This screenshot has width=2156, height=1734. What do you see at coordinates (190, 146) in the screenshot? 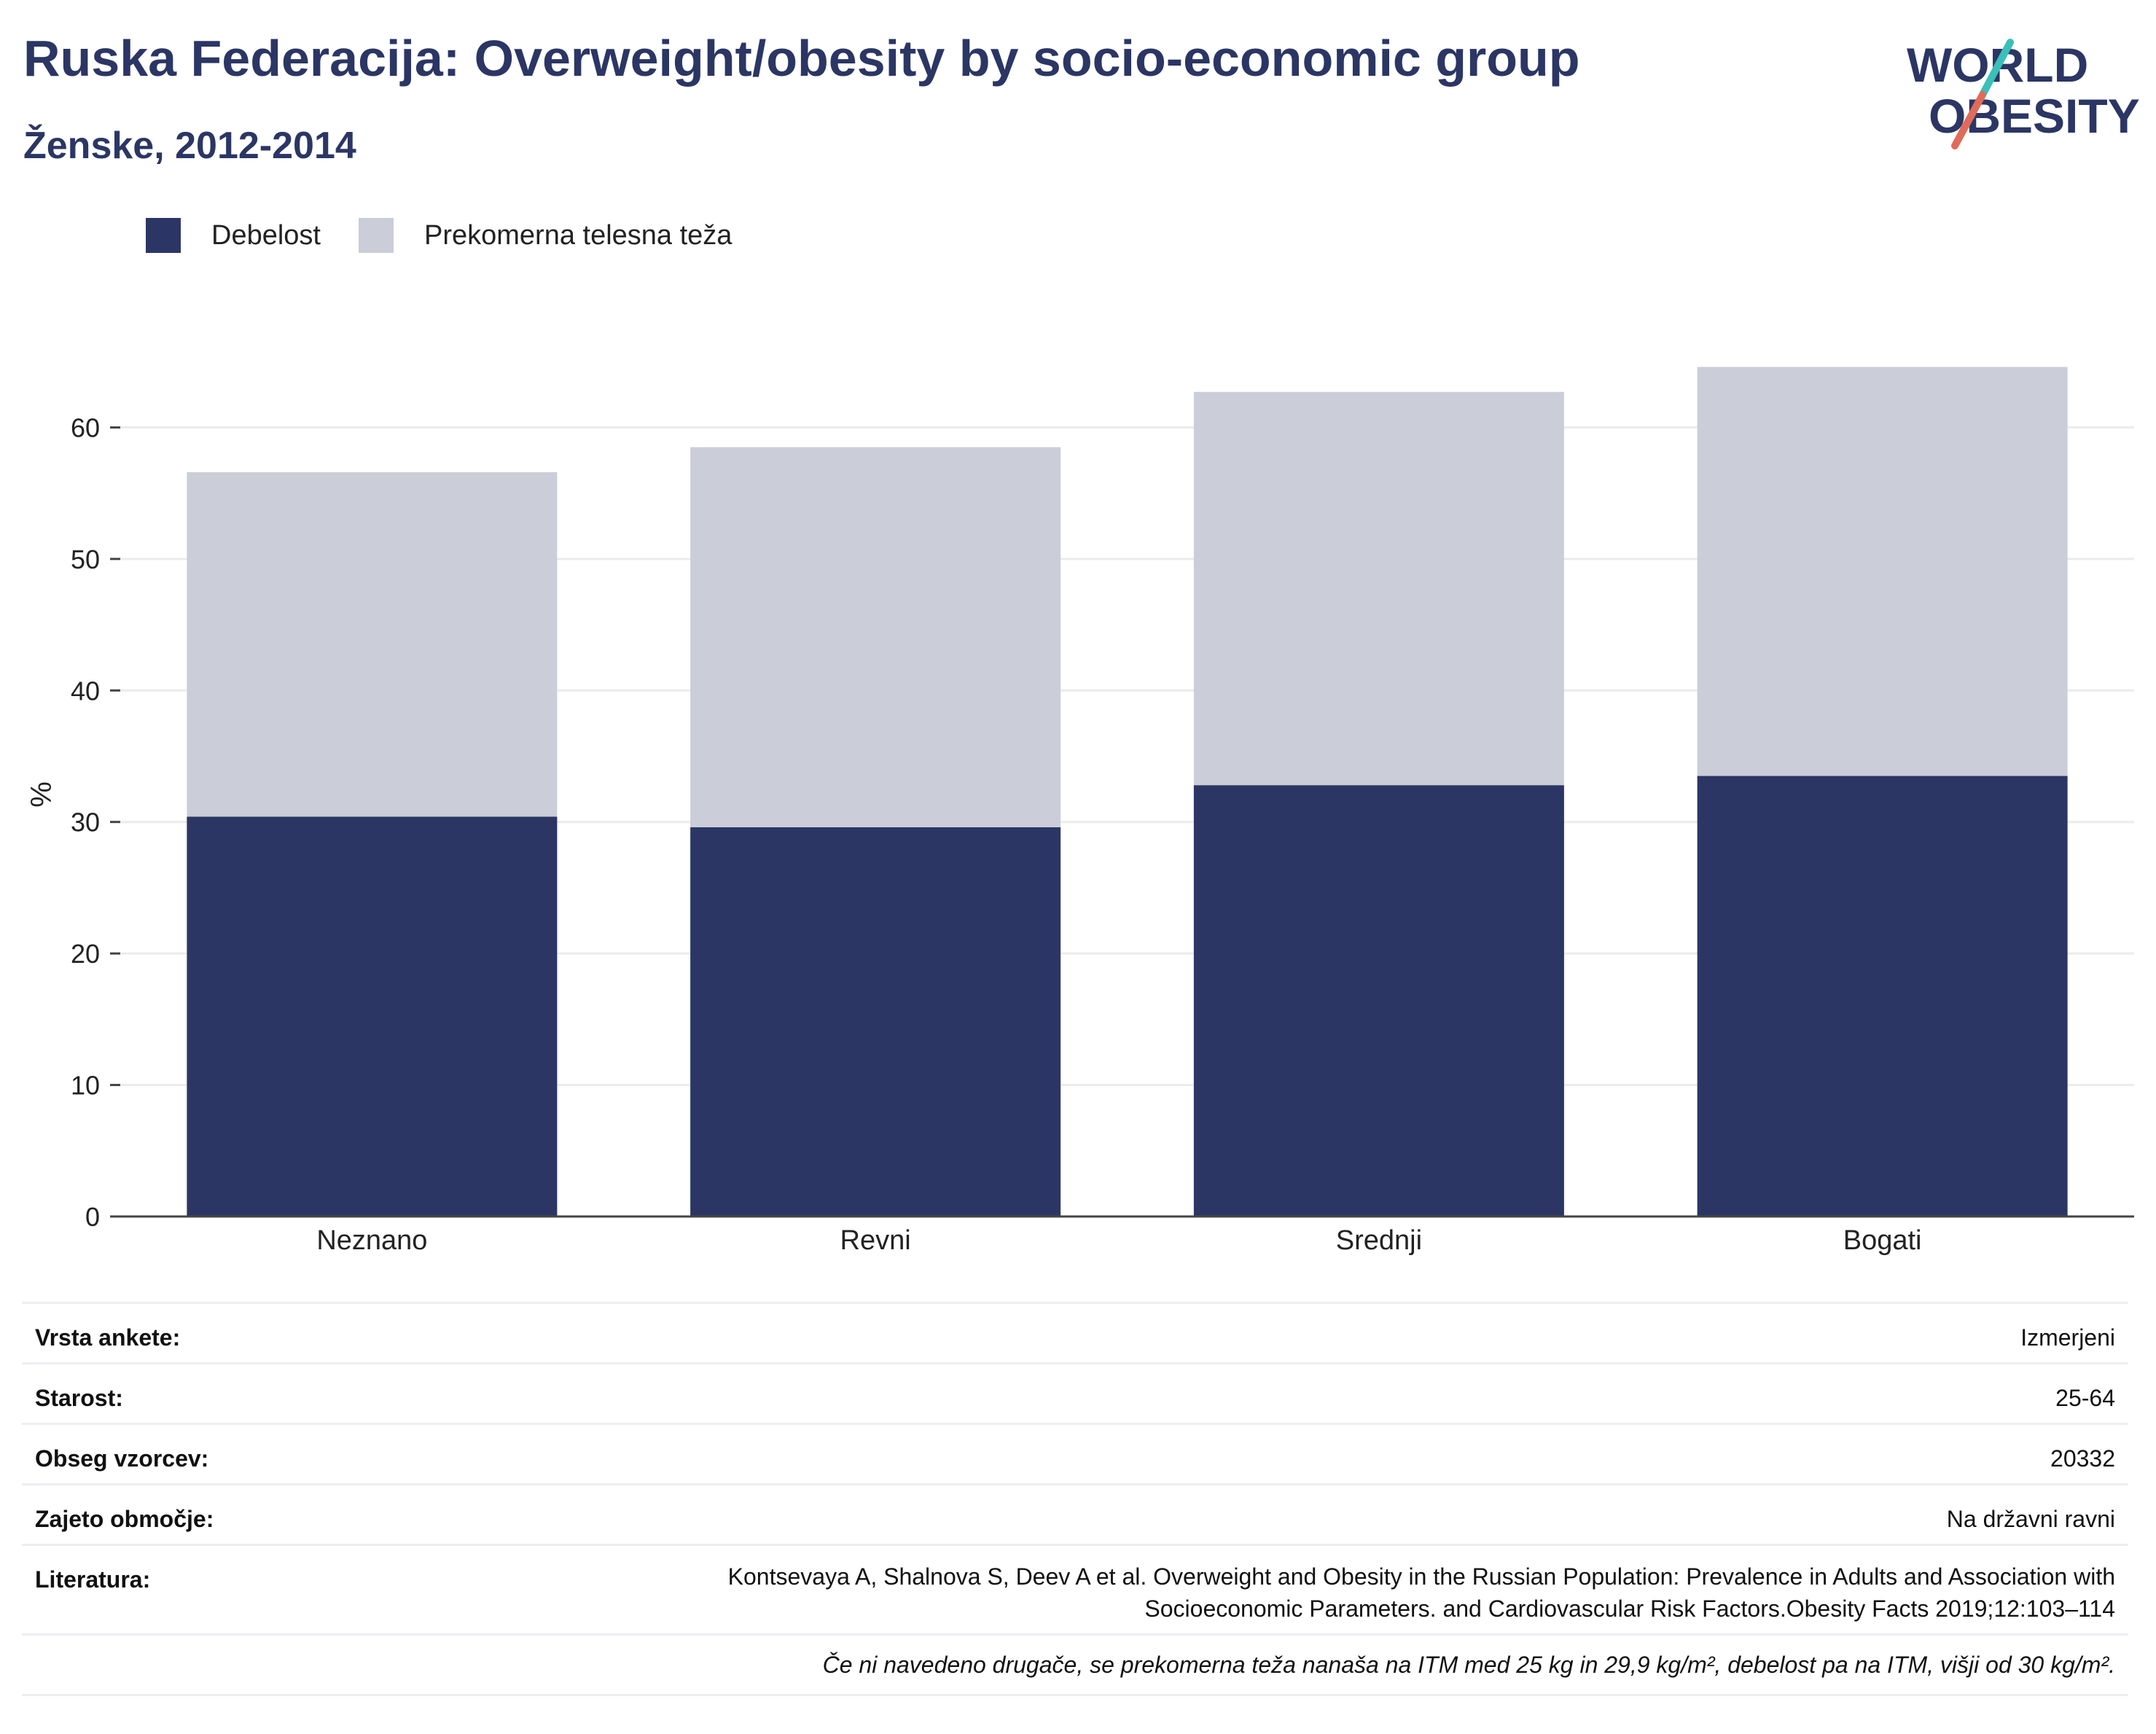
I see `chart-subtitle: Ženske, 2012-2014` at bounding box center [190, 146].